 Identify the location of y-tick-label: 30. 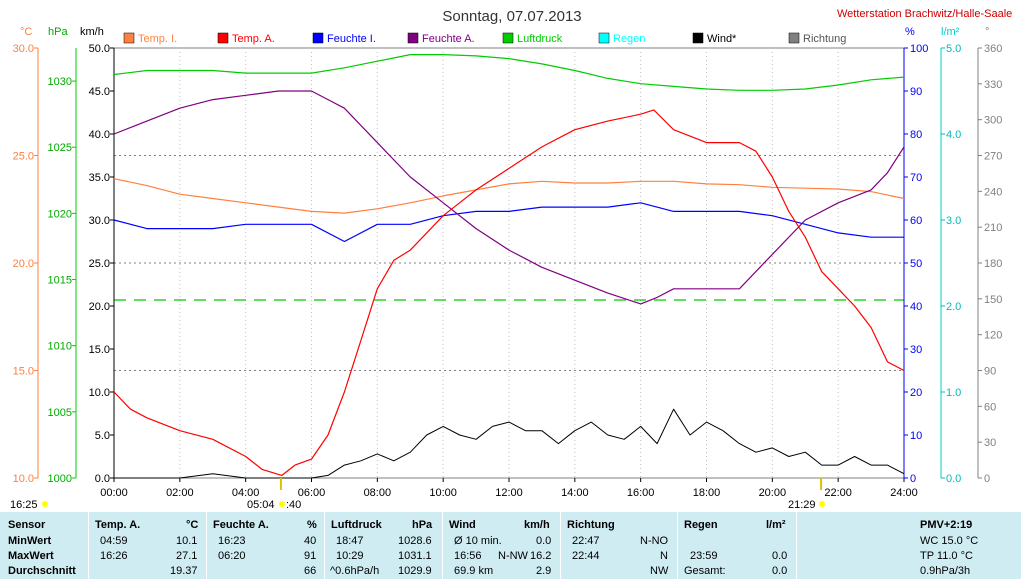
(916, 350).